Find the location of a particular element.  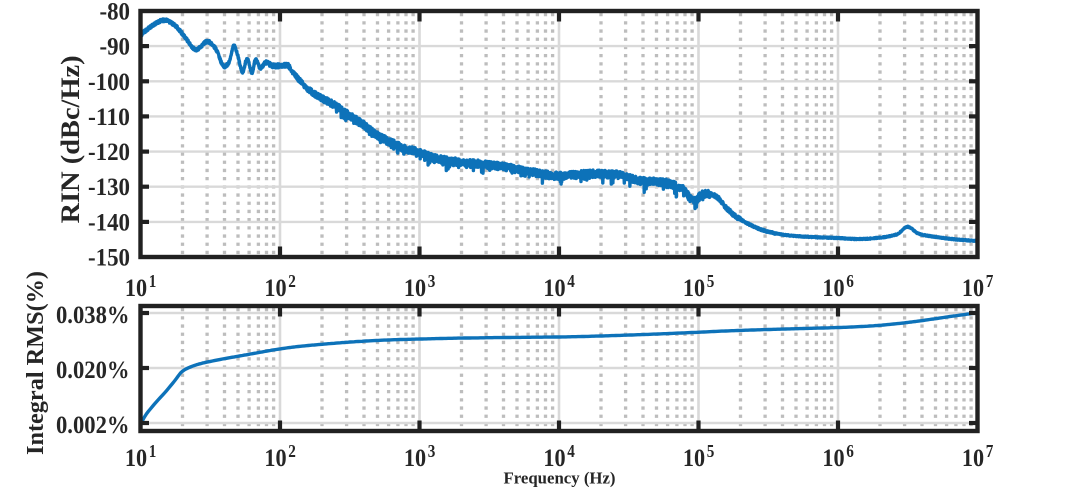

svg-text: -90 is located at coordinates (115, 47).